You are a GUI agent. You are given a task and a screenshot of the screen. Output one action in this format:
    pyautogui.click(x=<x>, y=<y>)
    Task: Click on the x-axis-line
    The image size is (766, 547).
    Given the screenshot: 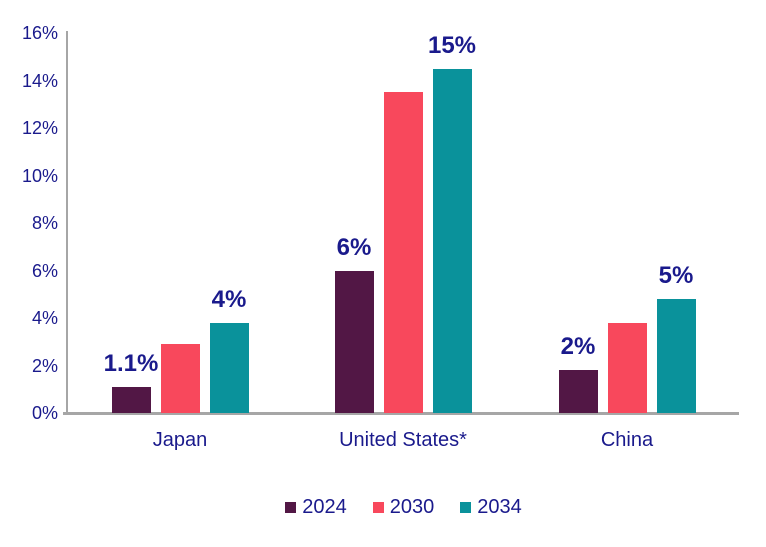 What is the action you would take?
    pyautogui.click(x=401, y=413)
    